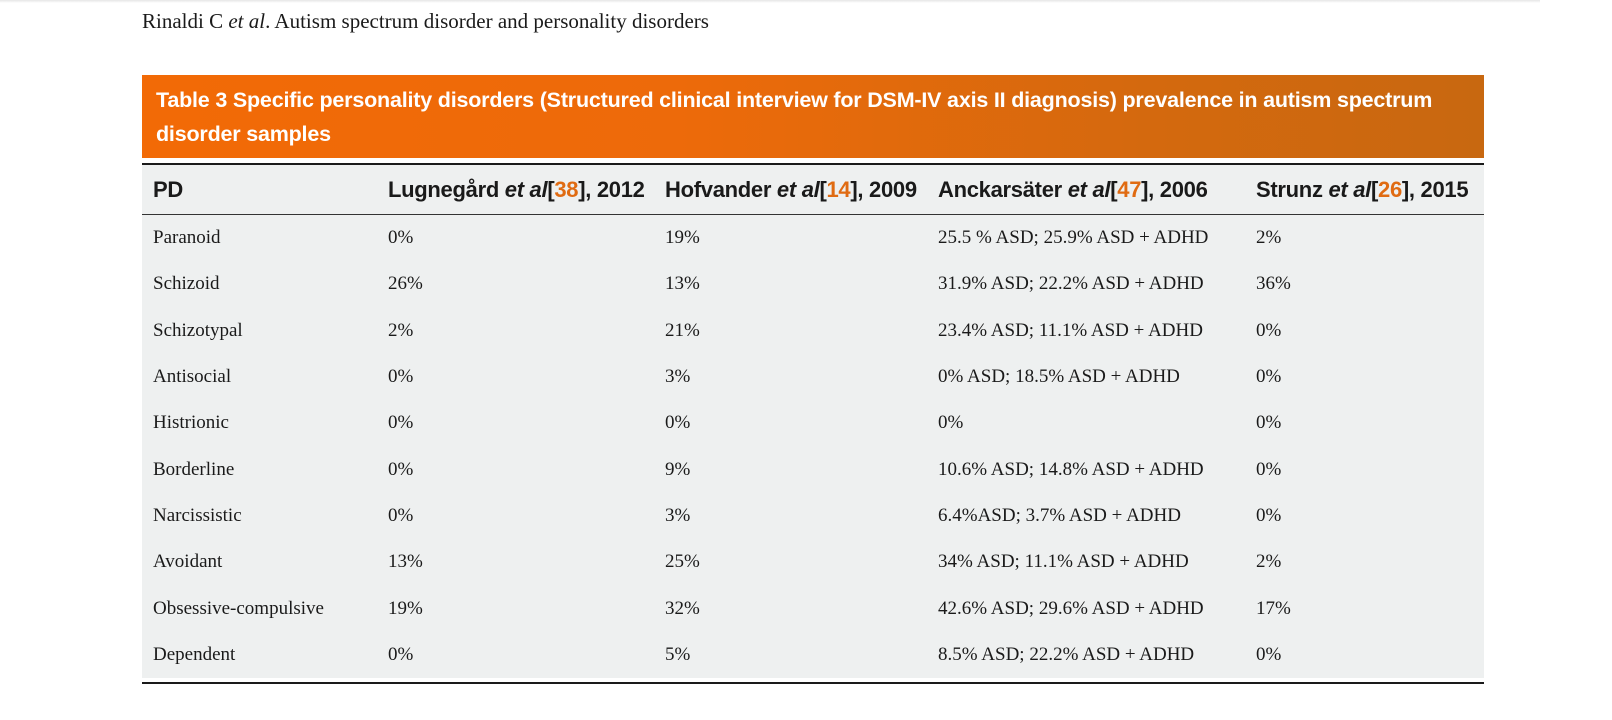 The height and width of the screenshot is (720, 1612). I want to click on cell-anckarsater: 0% ASD; 18.5% ASD + ADHD, so click(1059, 377).